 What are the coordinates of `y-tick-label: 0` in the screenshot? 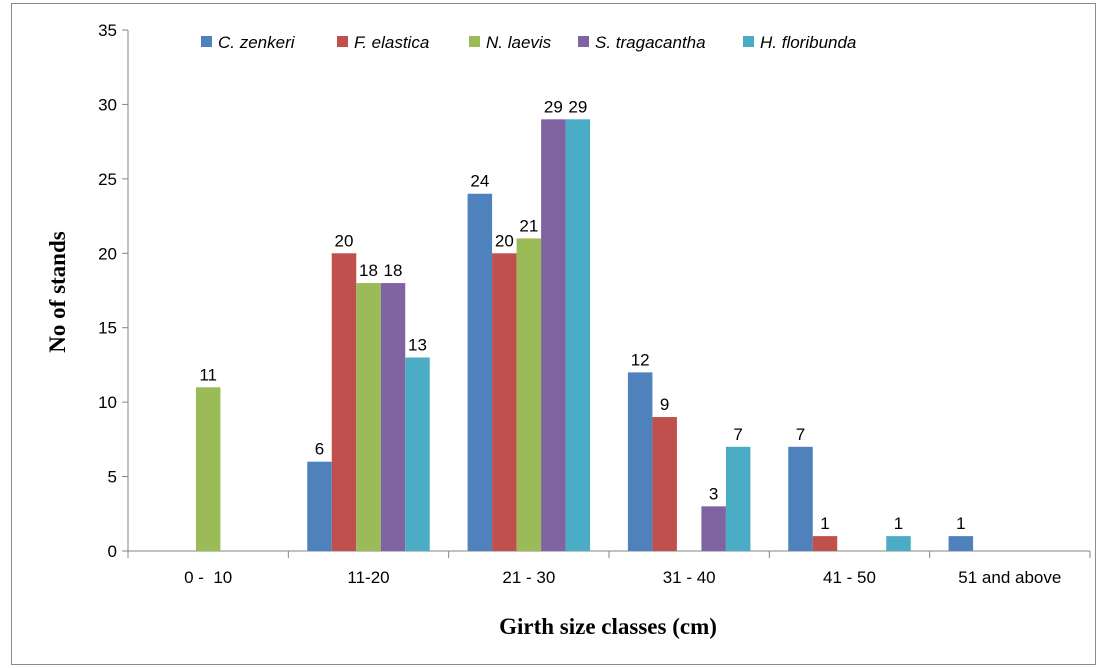 It's located at (112, 551).